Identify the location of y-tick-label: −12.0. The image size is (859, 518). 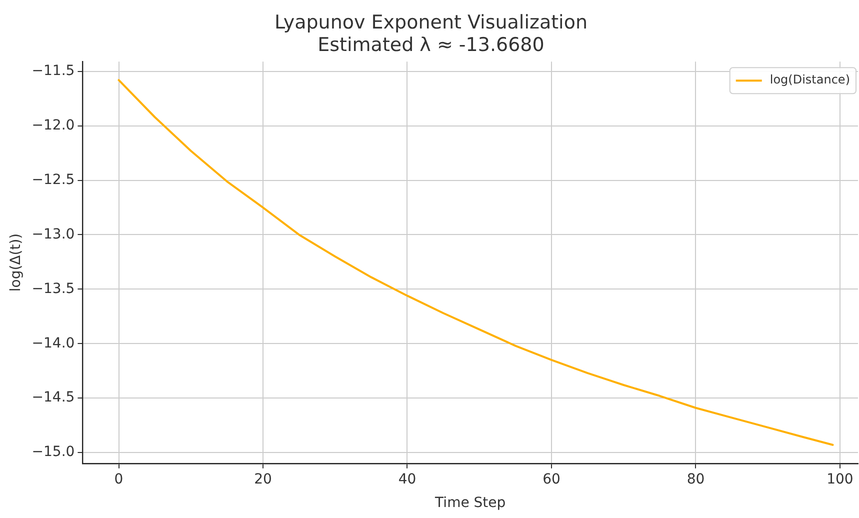
(53, 125).